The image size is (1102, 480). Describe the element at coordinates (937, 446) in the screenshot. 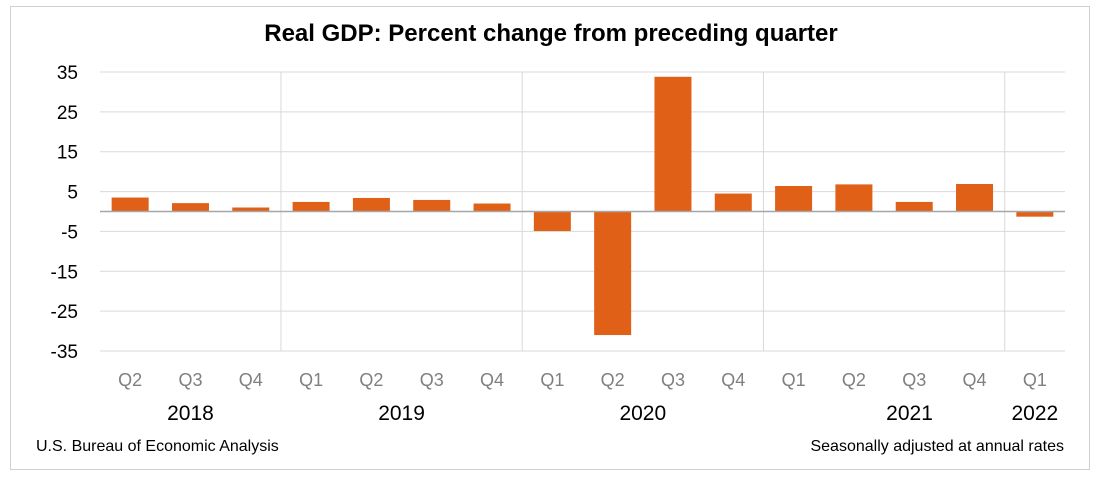

I see `seasonal-note: Seasonally adjusted at annual rates` at that location.